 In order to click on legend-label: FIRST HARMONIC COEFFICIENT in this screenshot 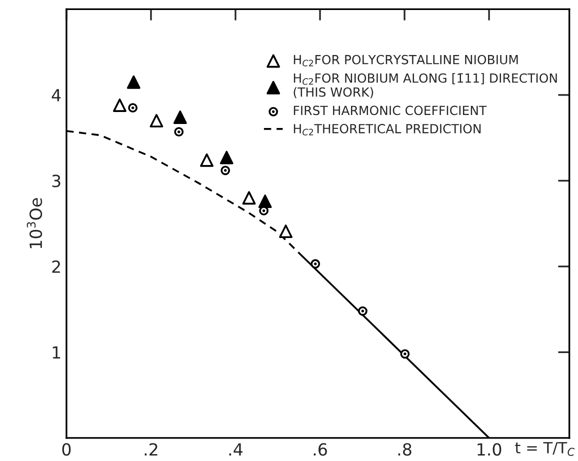, I will do `click(390, 111)`.